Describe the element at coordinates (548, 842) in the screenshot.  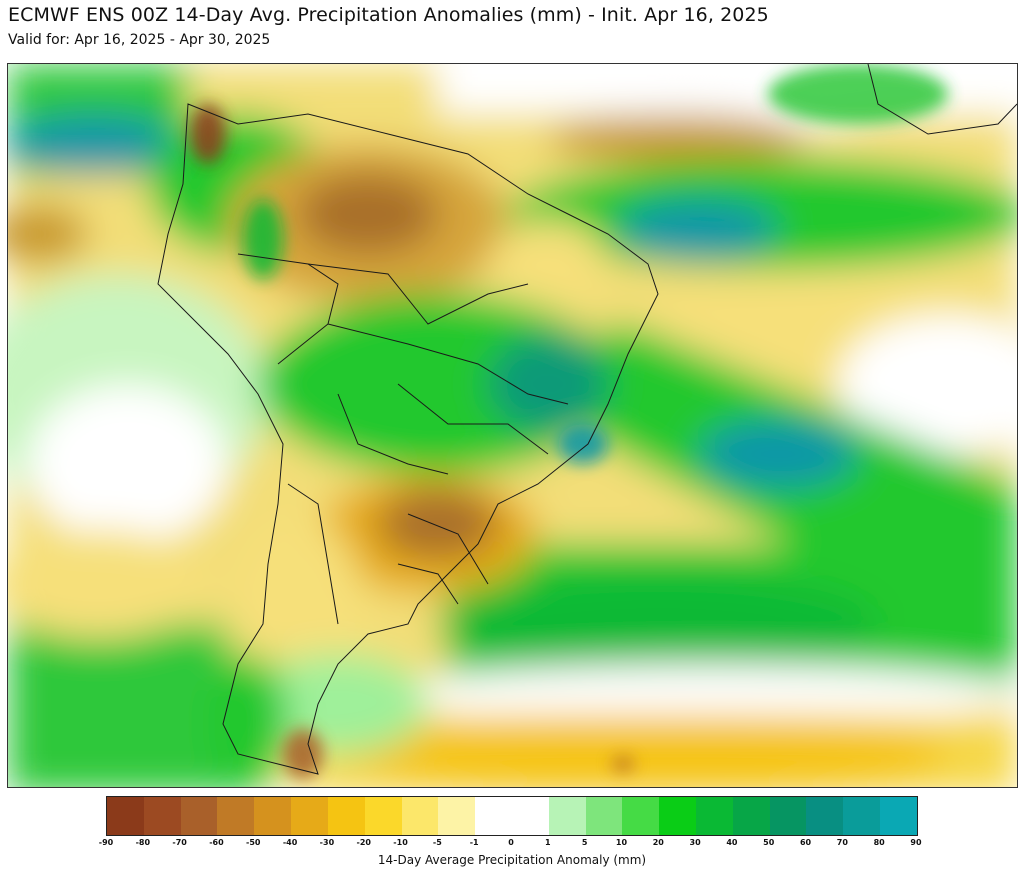
I see `colorbar-tick-label: 1` at that location.